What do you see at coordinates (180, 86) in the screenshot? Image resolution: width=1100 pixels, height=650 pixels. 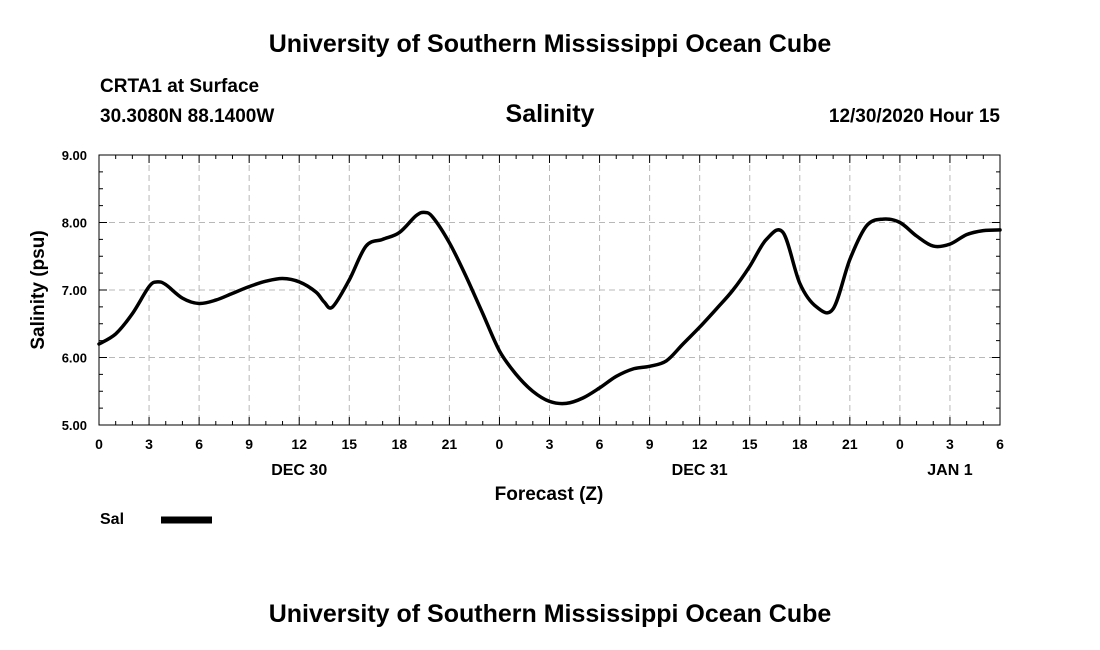 I see `station-label: CRTA1 at Surface` at bounding box center [180, 86].